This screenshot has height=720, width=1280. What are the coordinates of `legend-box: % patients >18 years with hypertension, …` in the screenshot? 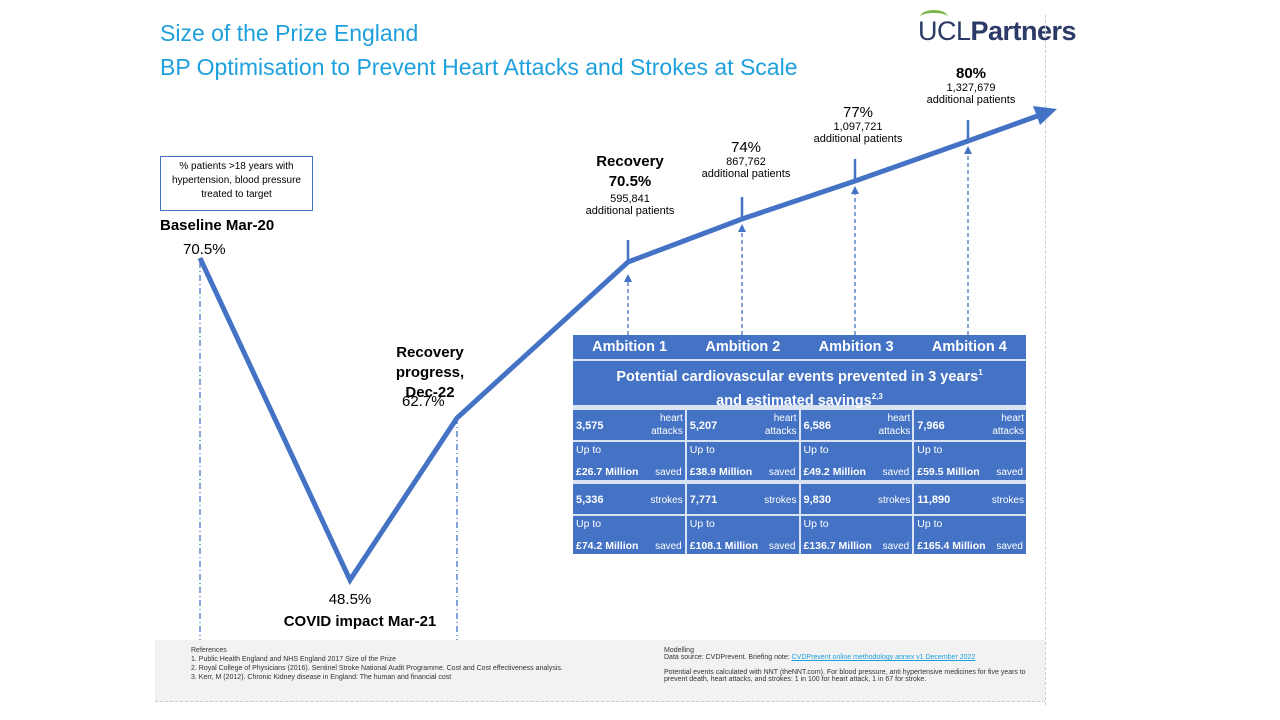 It's located at (236, 183).